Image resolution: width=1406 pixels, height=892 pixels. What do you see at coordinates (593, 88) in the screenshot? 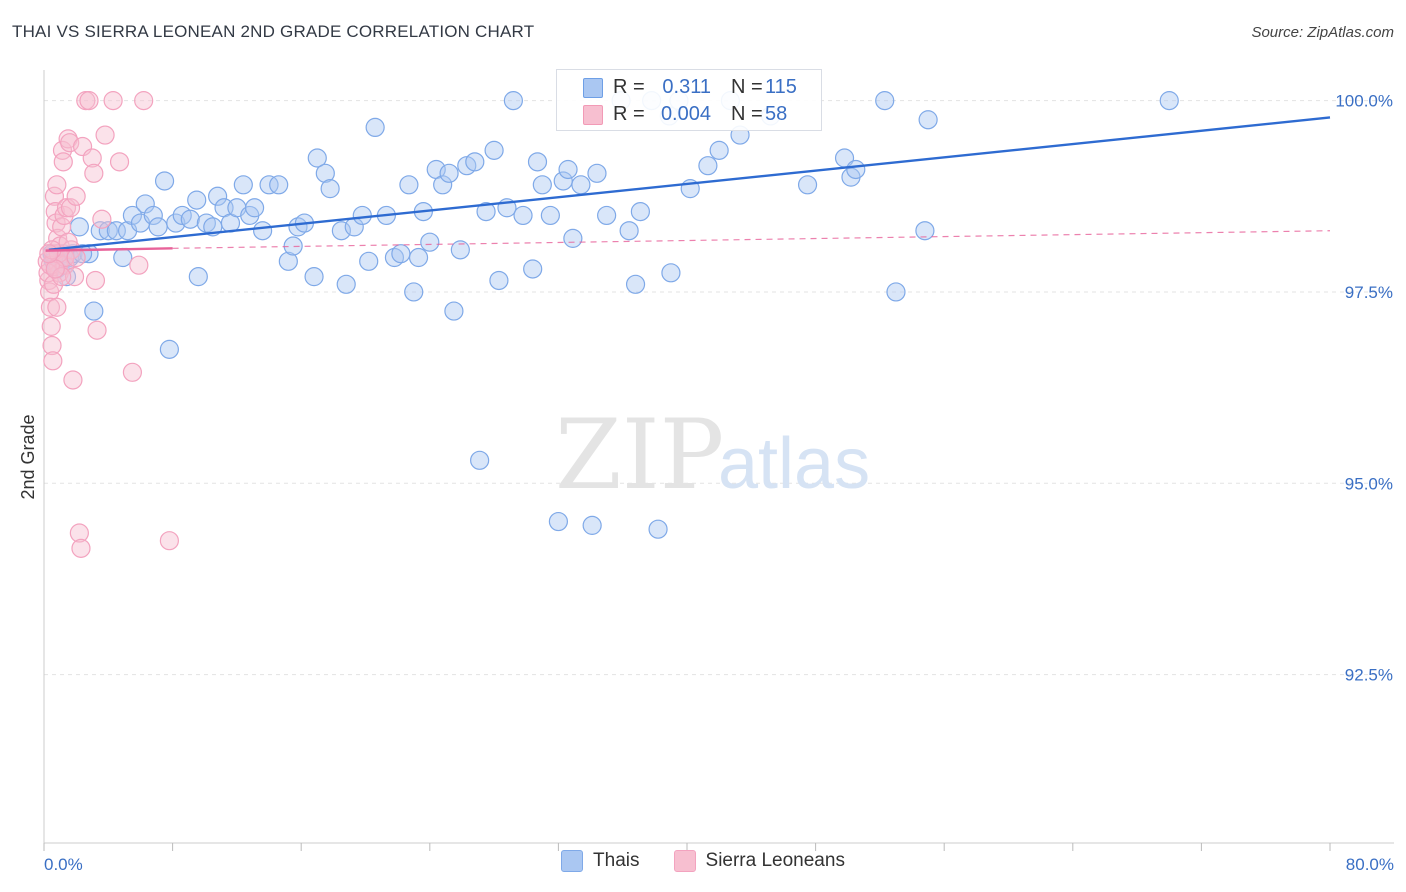
I see `stats-swatch-thais` at bounding box center [593, 88].